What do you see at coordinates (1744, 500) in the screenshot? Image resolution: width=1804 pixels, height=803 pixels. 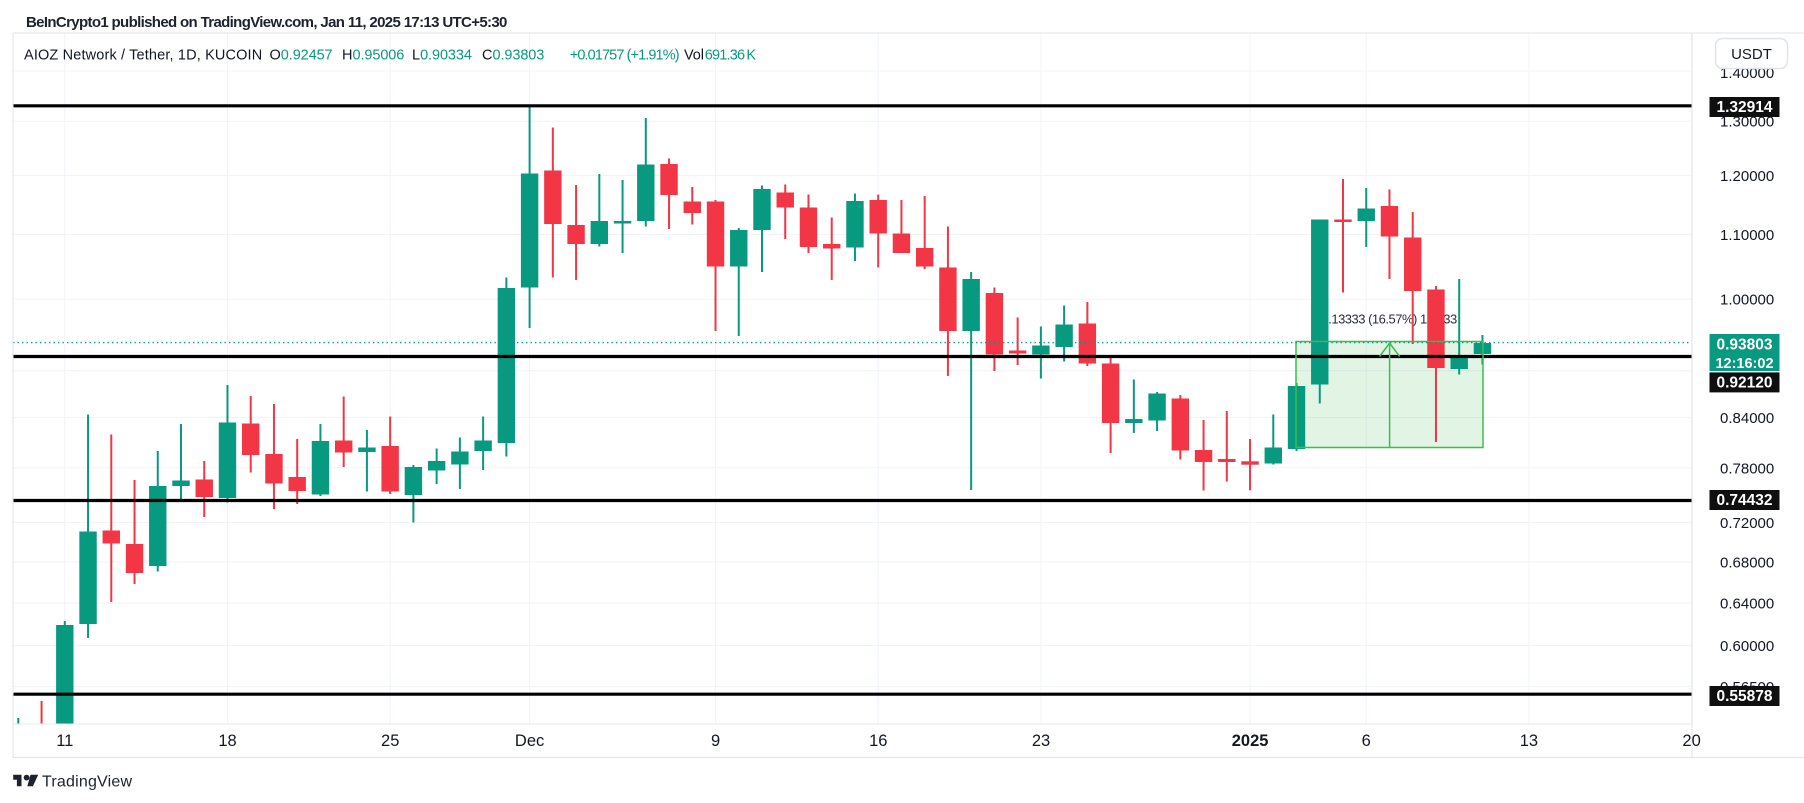 I see `svg-text: 0.74432` at bounding box center [1744, 500].